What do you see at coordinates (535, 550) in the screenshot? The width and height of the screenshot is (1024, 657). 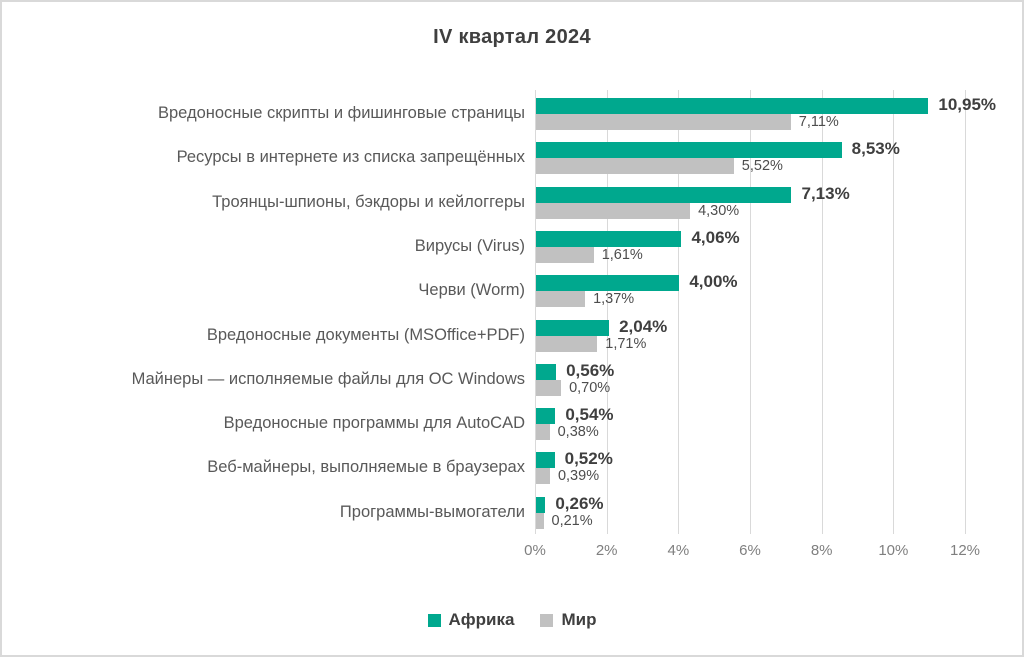 I see `x-tick-label: 0%` at bounding box center [535, 550].